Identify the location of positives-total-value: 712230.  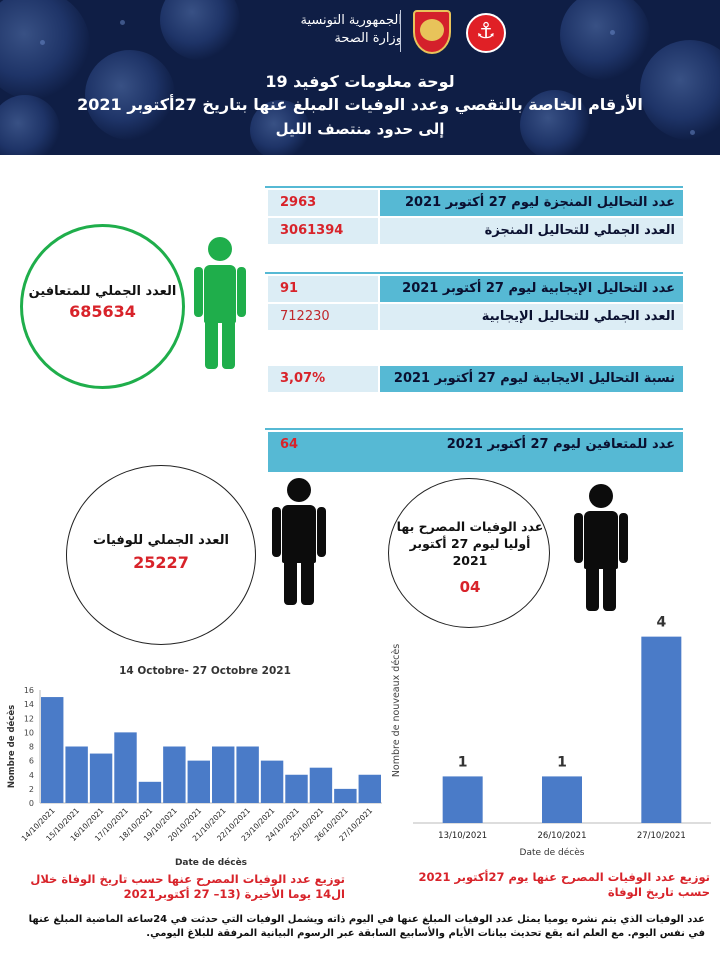
(323, 317).